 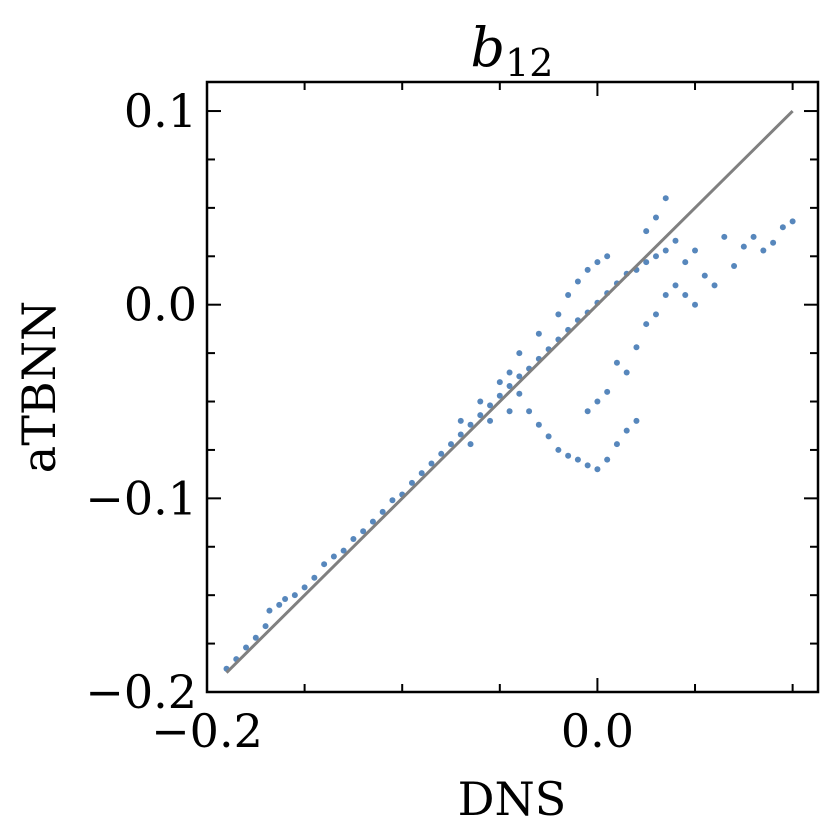 What do you see at coordinates (141, 498) in the screenshot?
I see `y-tick-label: −0.1` at bounding box center [141, 498].